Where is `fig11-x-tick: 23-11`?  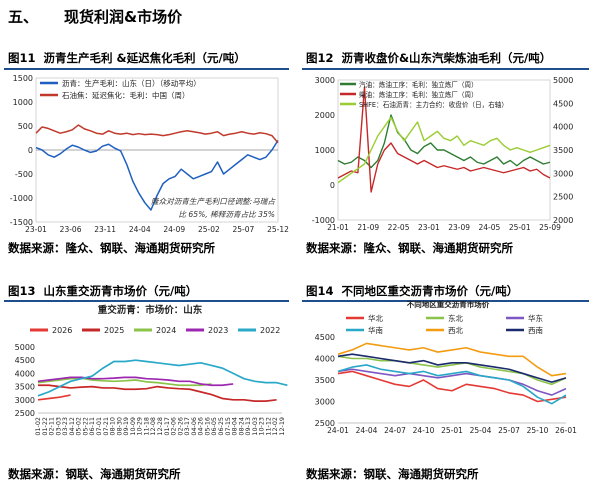 fig11-x-tick: 23-11 is located at coordinates (105, 229).